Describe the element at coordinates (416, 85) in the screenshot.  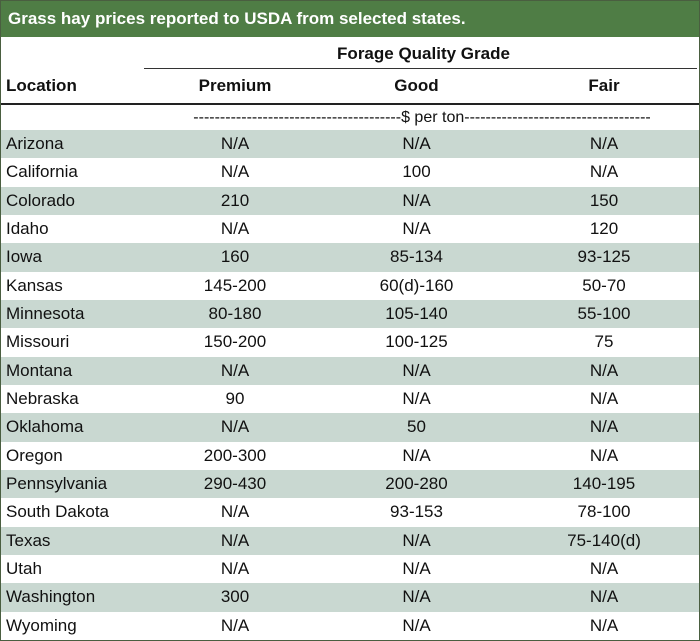
I see `column-header-good: Good` at that location.